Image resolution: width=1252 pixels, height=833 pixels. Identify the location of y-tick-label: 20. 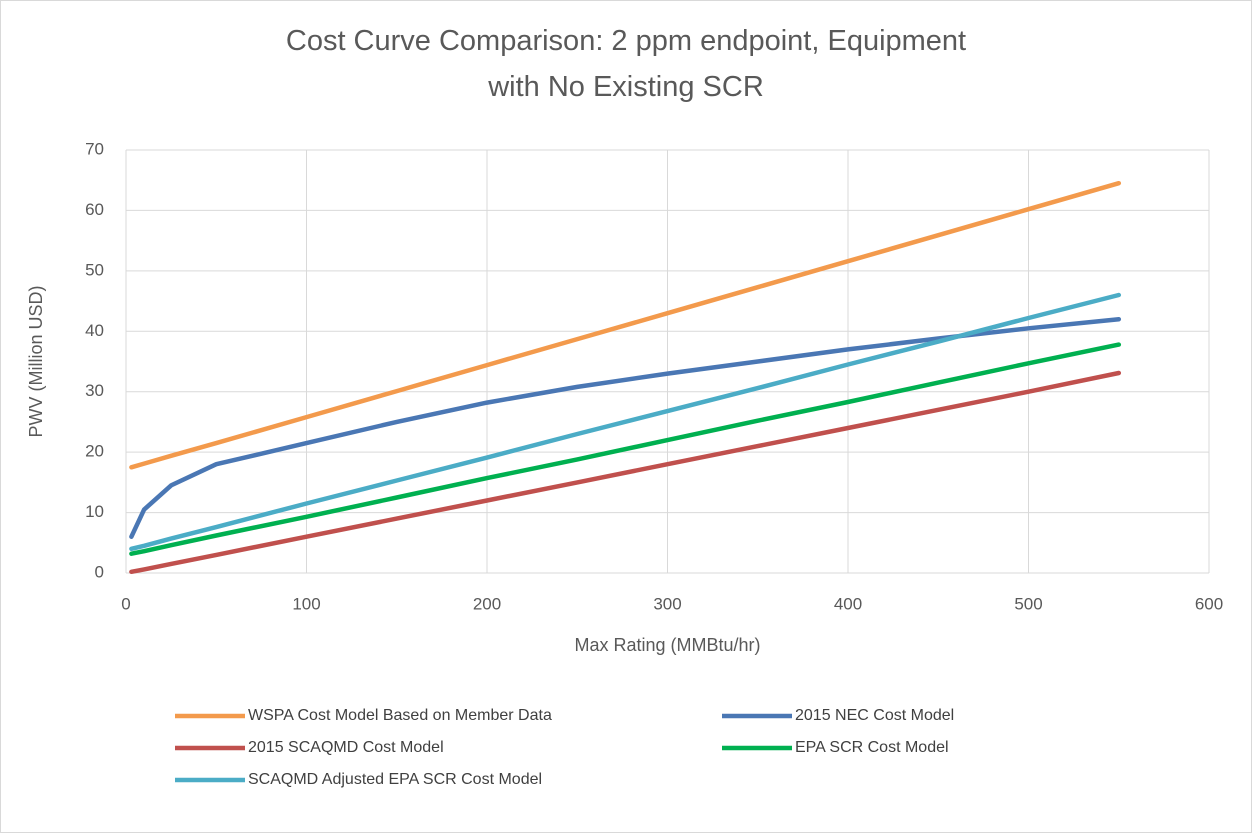
(94, 451).